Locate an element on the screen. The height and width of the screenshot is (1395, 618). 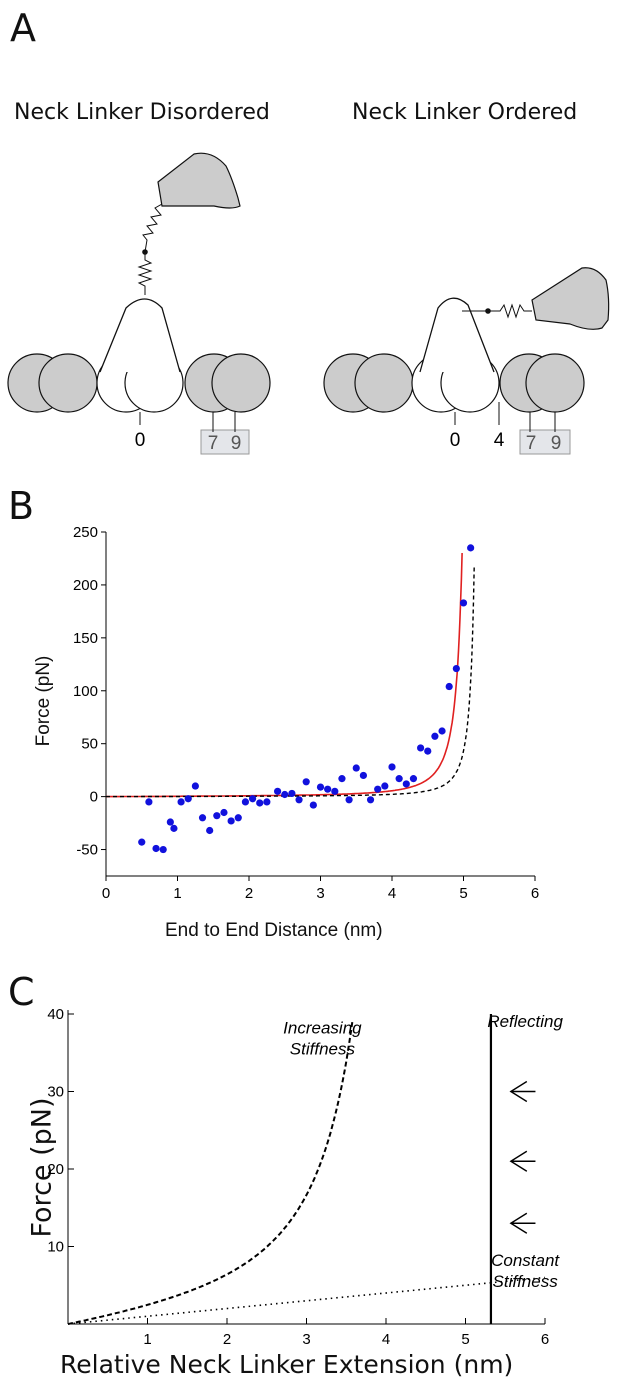
increasing-stiffness-curve is located at coordinates (210, 1172).